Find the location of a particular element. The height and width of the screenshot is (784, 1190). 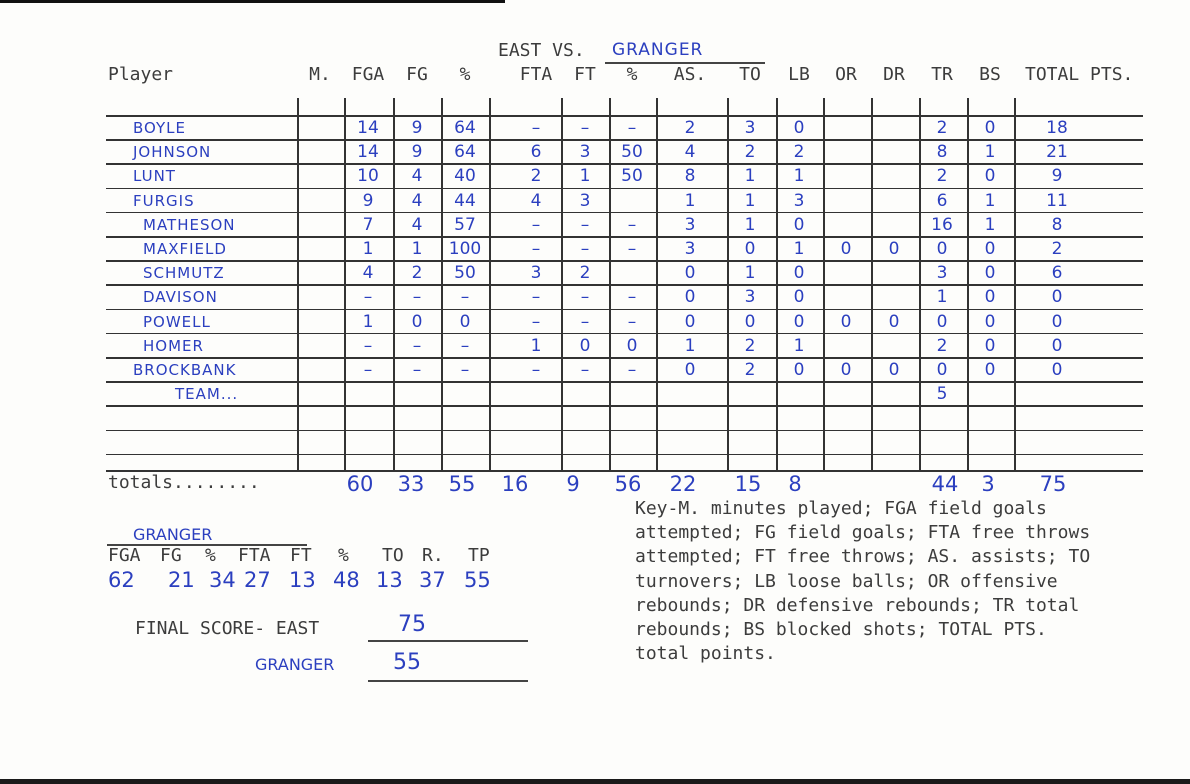

final-score-east: 75 is located at coordinates (412, 624).